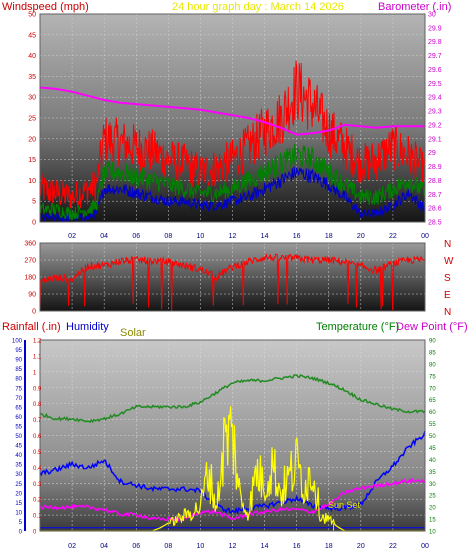 This screenshot has width=470, height=554. I want to click on windspeed-tick-label: 20, so click(32, 139).